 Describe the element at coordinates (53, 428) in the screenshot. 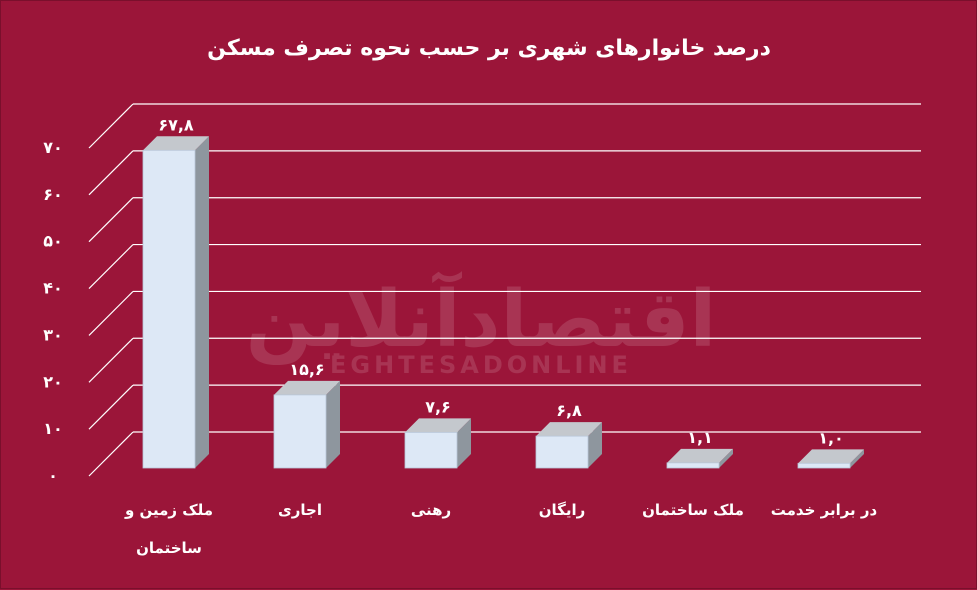

I see `y-tick-label: ۱۰` at that location.